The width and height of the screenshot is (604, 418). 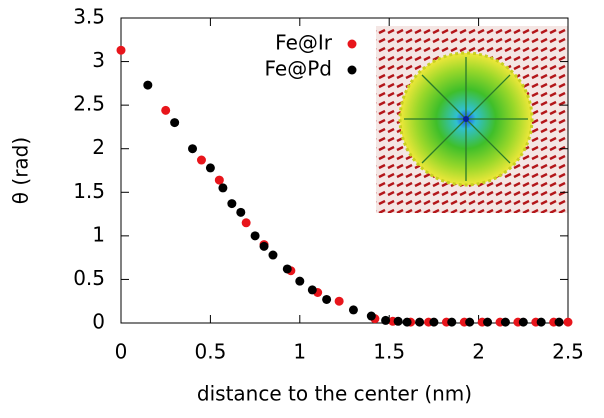 I want to click on x-tick-label: 2, so click(x=478, y=352).